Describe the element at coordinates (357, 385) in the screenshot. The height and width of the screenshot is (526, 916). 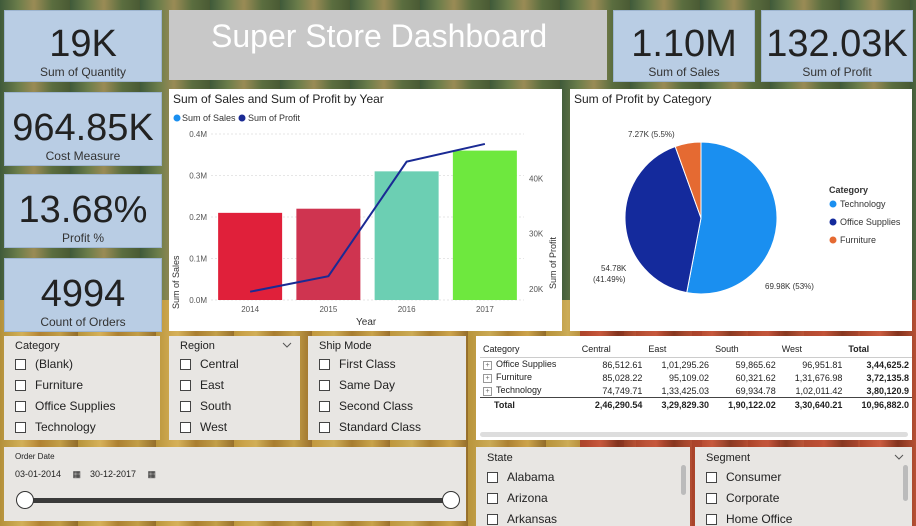
I see `ship-mode-option-same-day: Same Day` at that location.